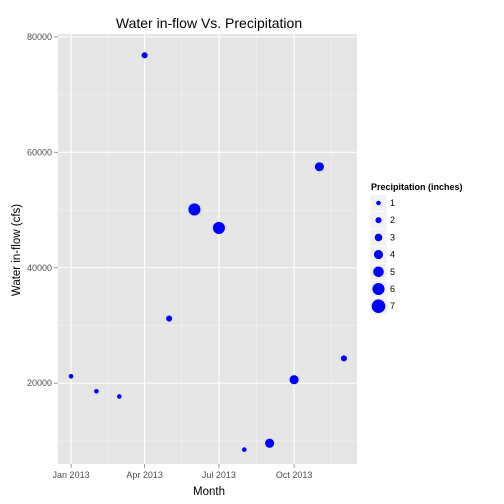 This screenshot has width=504, height=504. What do you see at coordinates (392, 289) in the screenshot?
I see `legend-label: 6` at bounding box center [392, 289].